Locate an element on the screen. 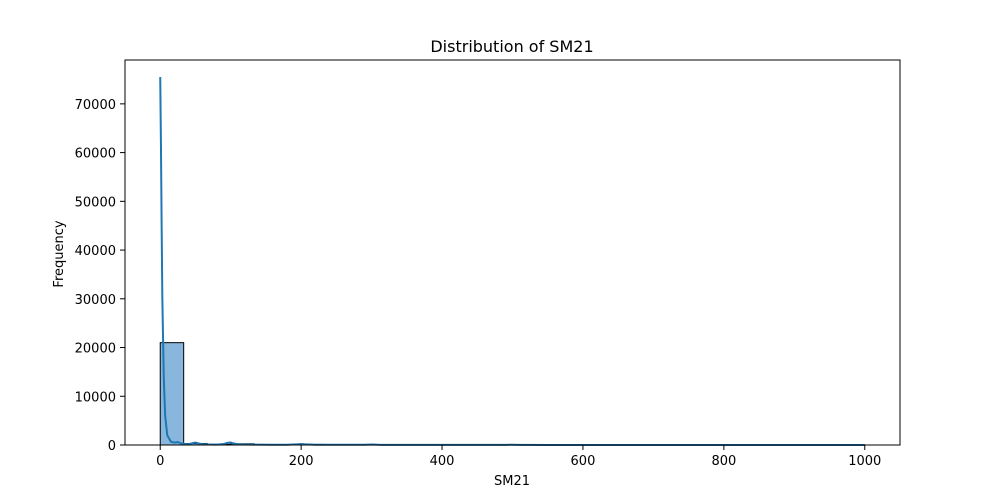  y-tick-label-50000: 50000 is located at coordinates (95, 202).